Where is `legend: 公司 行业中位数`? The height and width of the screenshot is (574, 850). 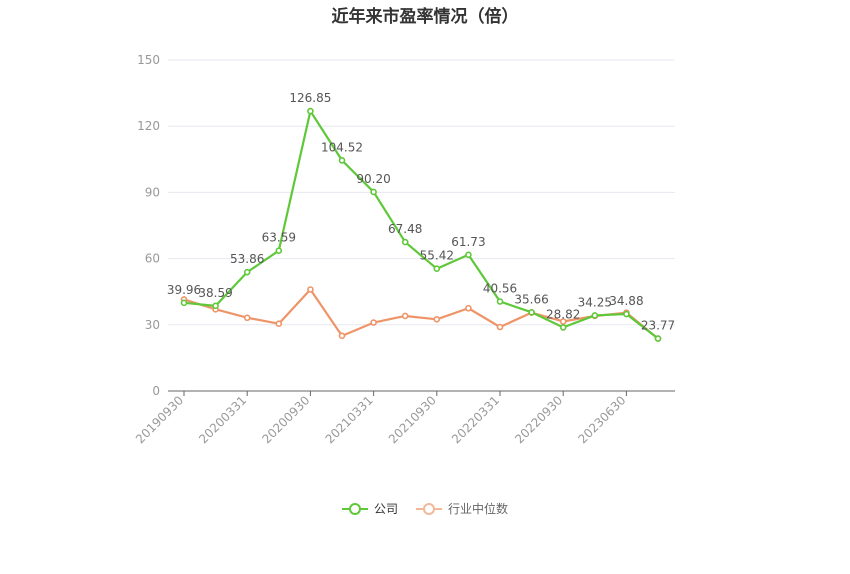
legend: 公司 行业中位数 is located at coordinates (425, 508).